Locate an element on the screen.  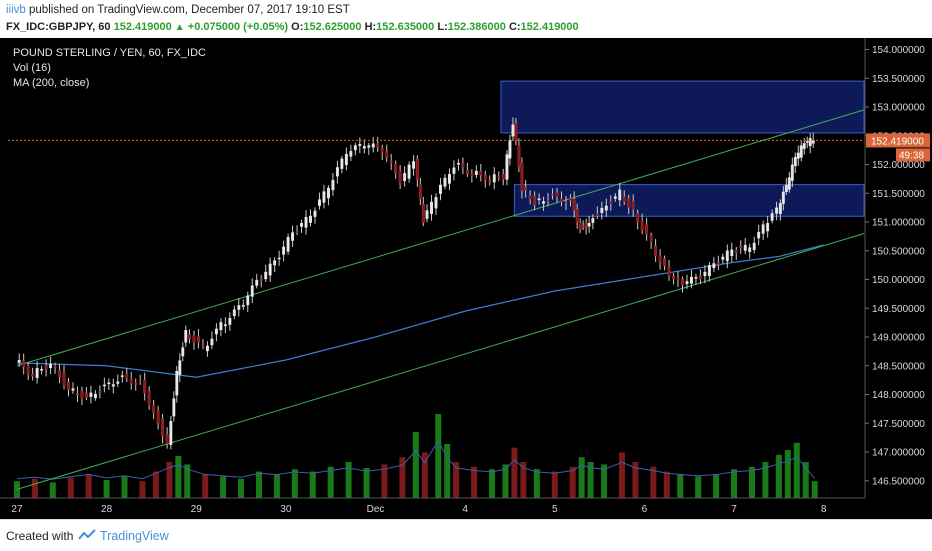
low-label: L: is located at coordinates (442, 27).